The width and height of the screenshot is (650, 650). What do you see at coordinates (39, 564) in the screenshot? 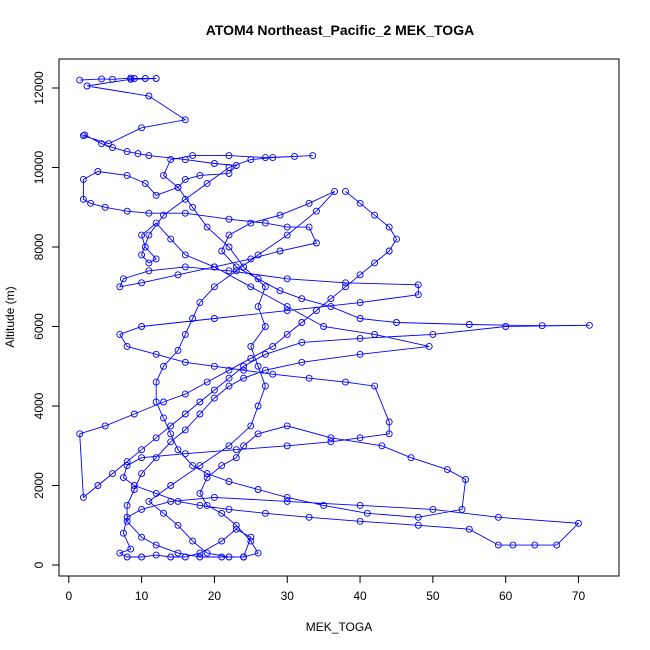
I see `y-tick-label: 0` at bounding box center [39, 564].